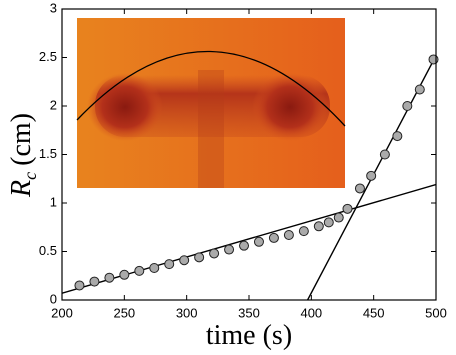  Describe the element at coordinates (48, 56) in the screenshot. I see `y-tick-label: 2.5` at that location.